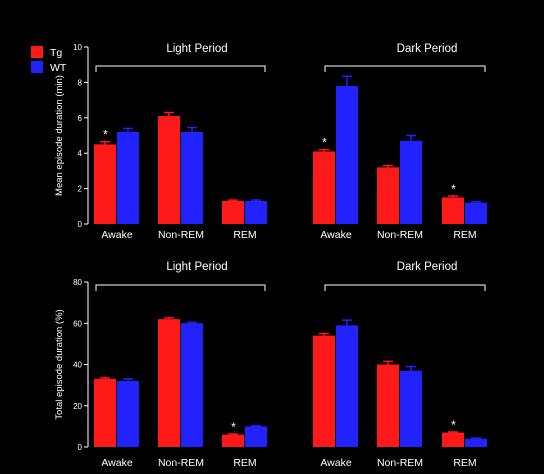  What do you see at coordinates (80, 189) in the screenshot?
I see `y-tick-label: 2` at bounding box center [80, 189].